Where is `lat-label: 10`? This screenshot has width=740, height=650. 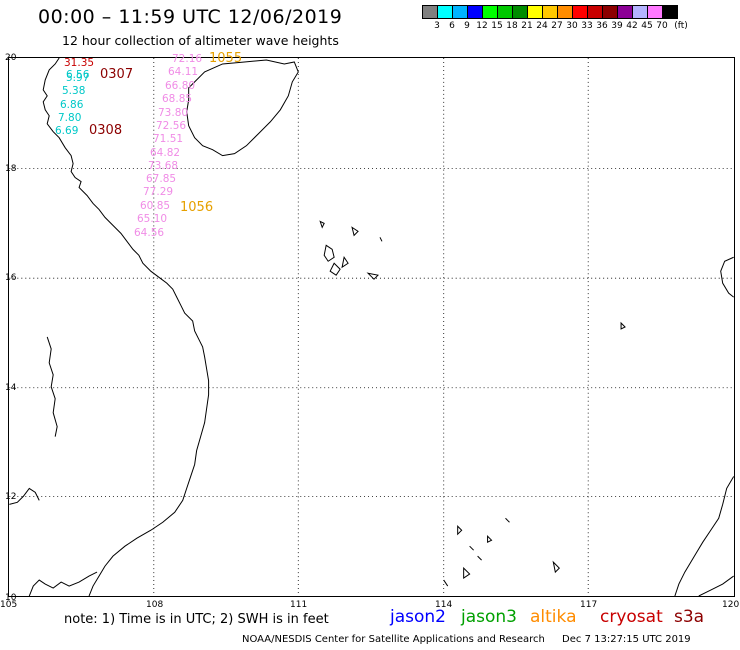 lat-label: 10 is located at coordinates (11, 598).